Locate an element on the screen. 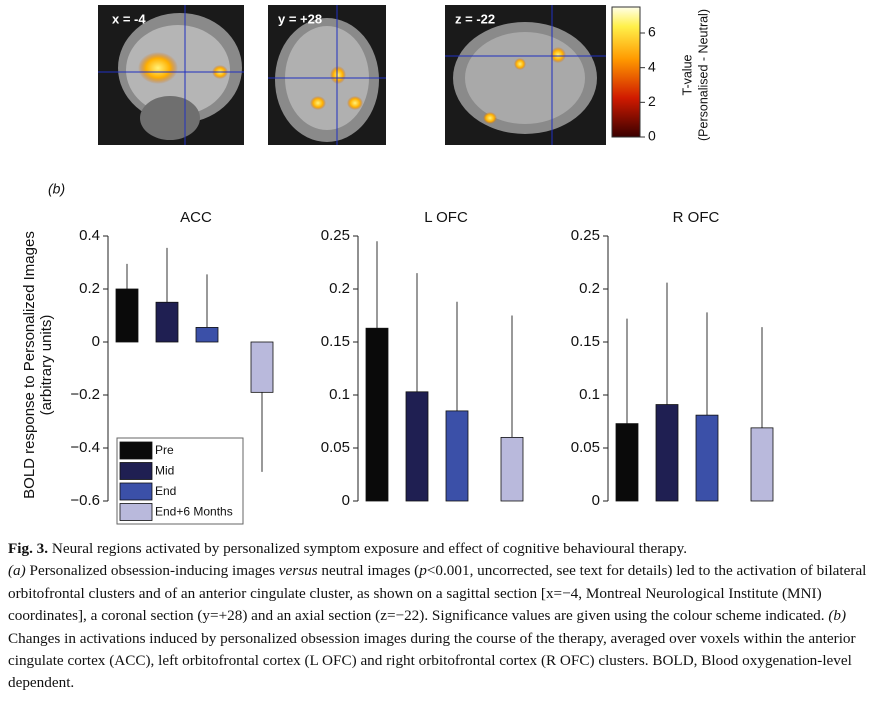 The image size is (880, 703). legend-label: End+6 Months is located at coordinates (194, 512).